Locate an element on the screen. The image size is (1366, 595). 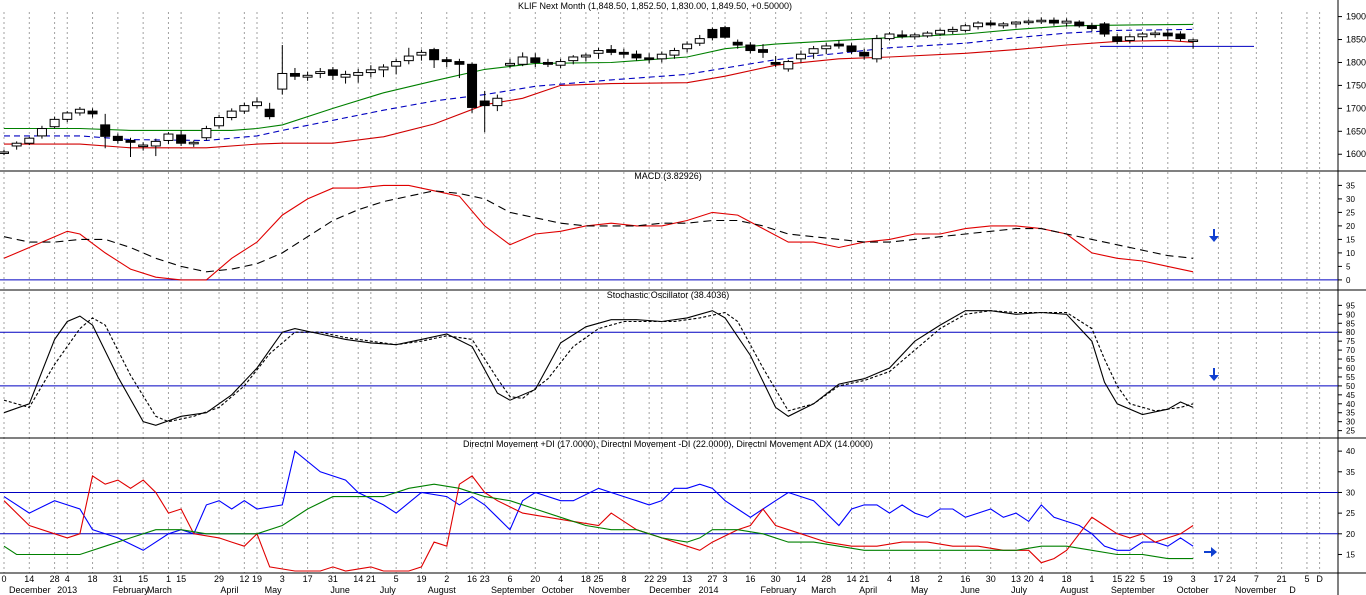
x-day-label: 20 is located at coordinates (535, 579).